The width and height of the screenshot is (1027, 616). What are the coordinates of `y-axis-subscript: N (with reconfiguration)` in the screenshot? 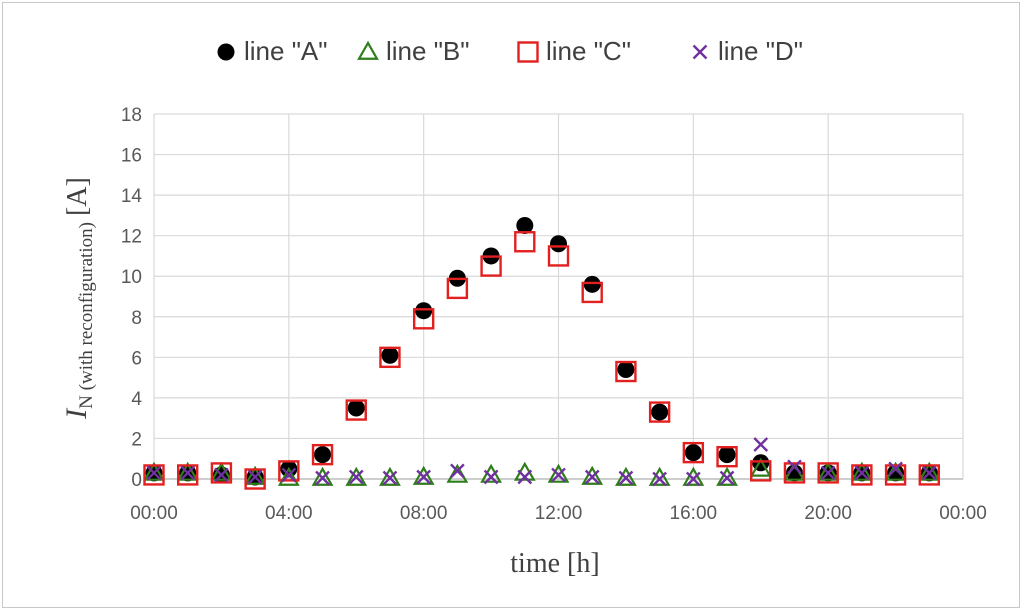 It's located at (86, 315).